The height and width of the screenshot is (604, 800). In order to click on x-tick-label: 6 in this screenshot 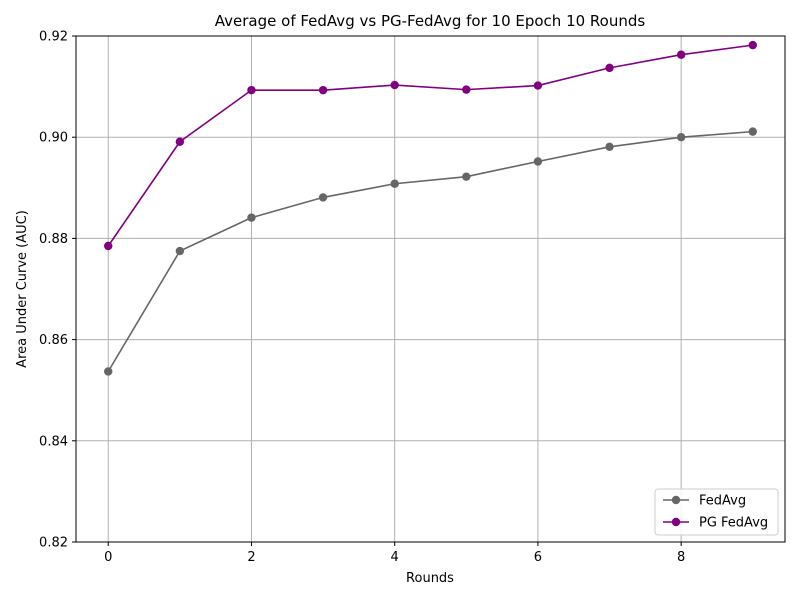, I will do `click(538, 557)`.